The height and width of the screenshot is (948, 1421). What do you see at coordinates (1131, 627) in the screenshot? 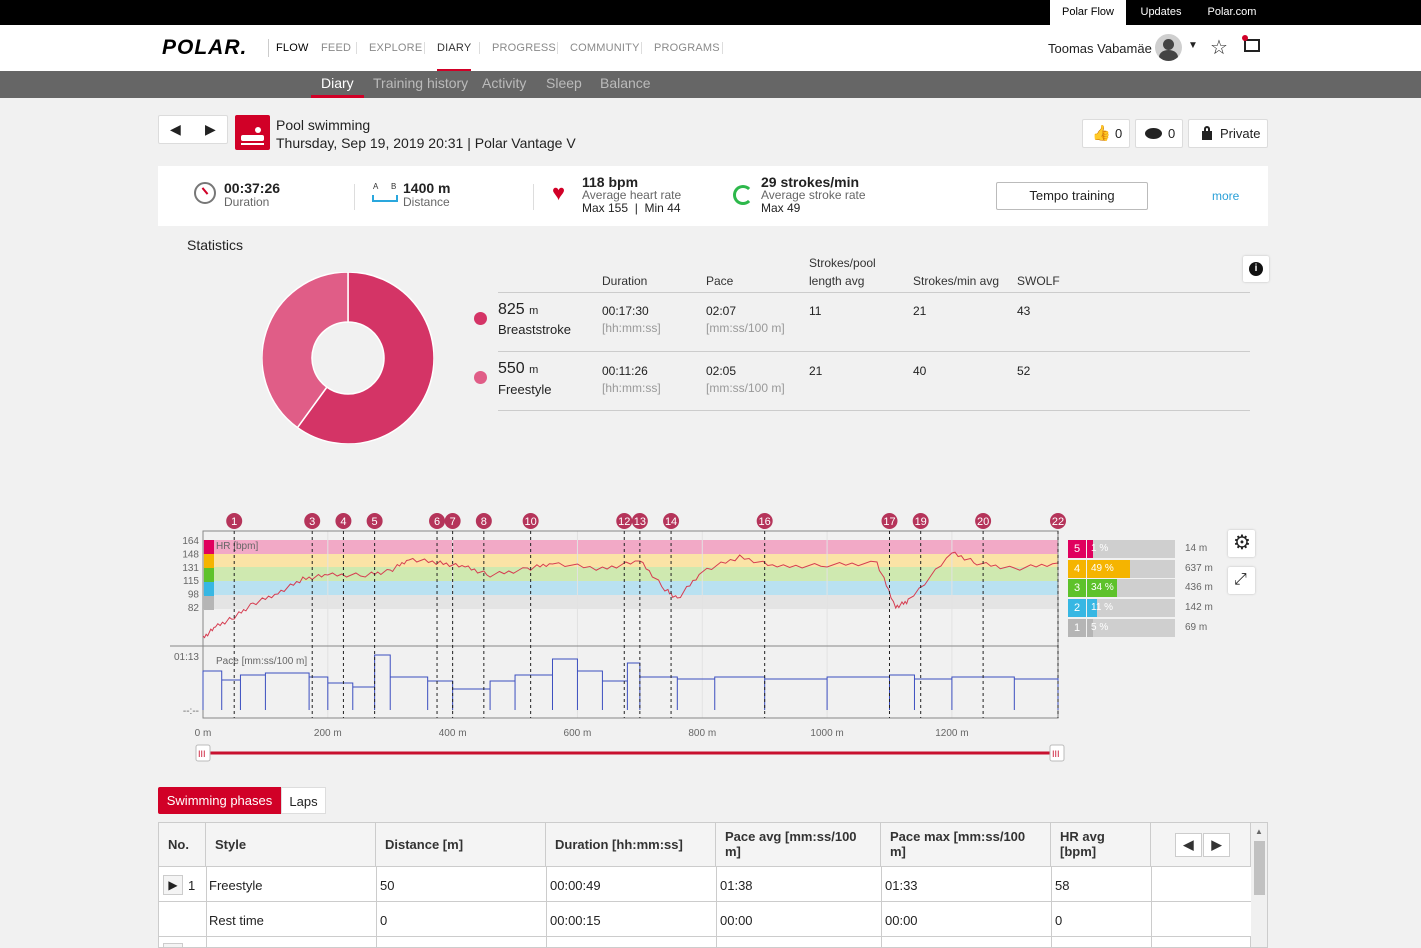
I see `zone-bar-track: 5 %` at bounding box center [1131, 627].